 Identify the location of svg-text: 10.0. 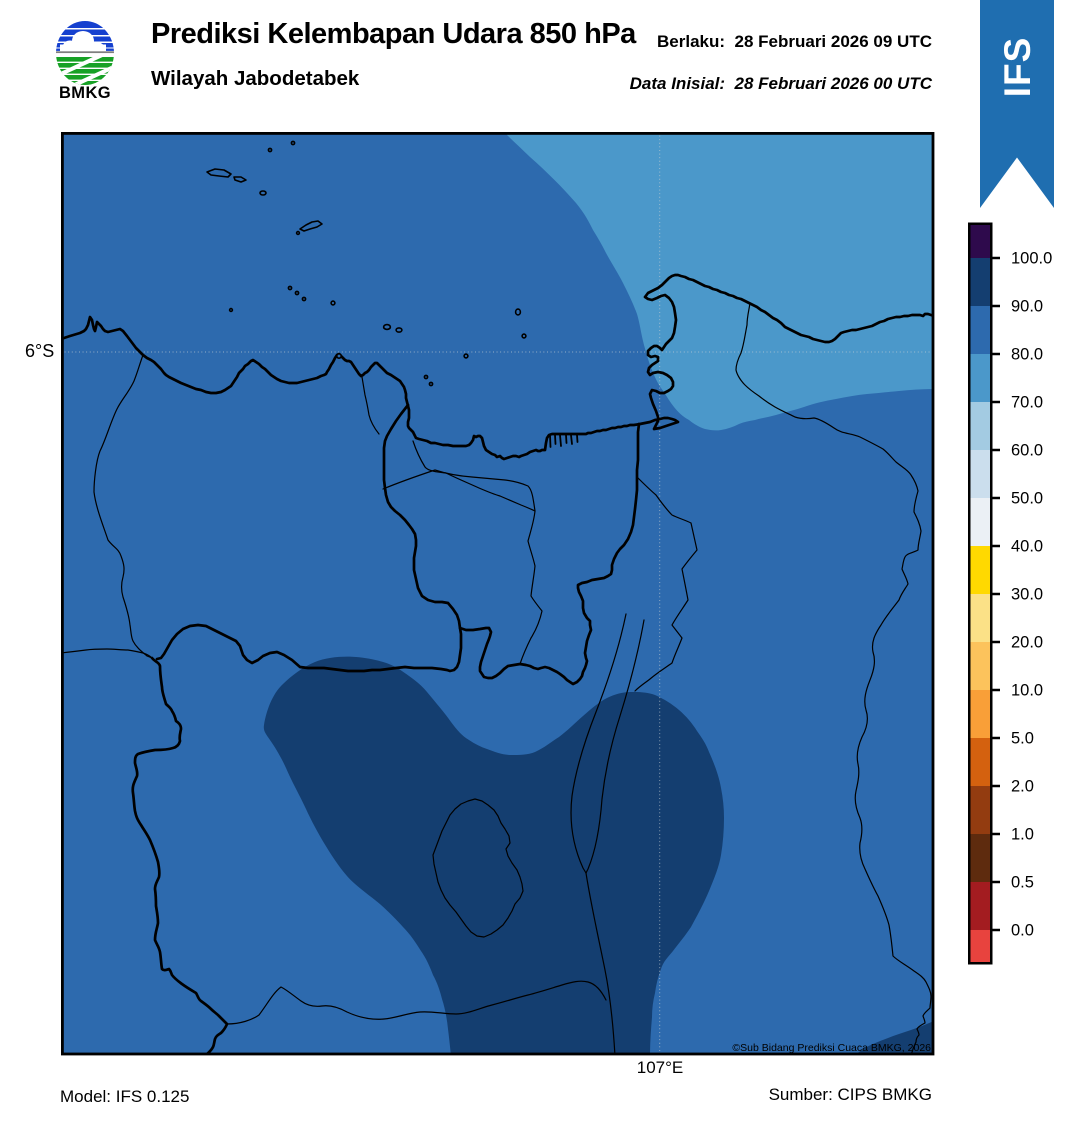
(1027, 691).